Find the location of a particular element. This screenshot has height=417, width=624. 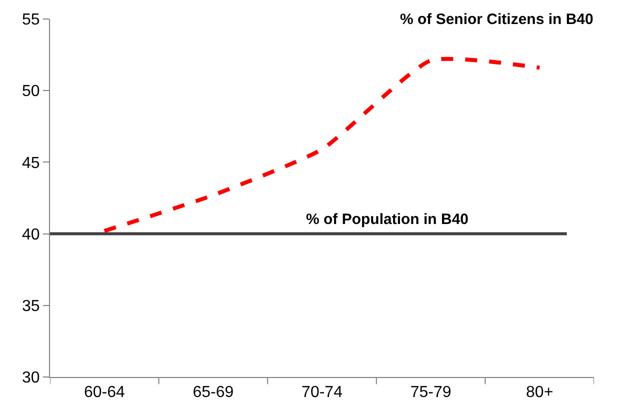

x-tick-label: 70-74 is located at coordinates (322, 393).